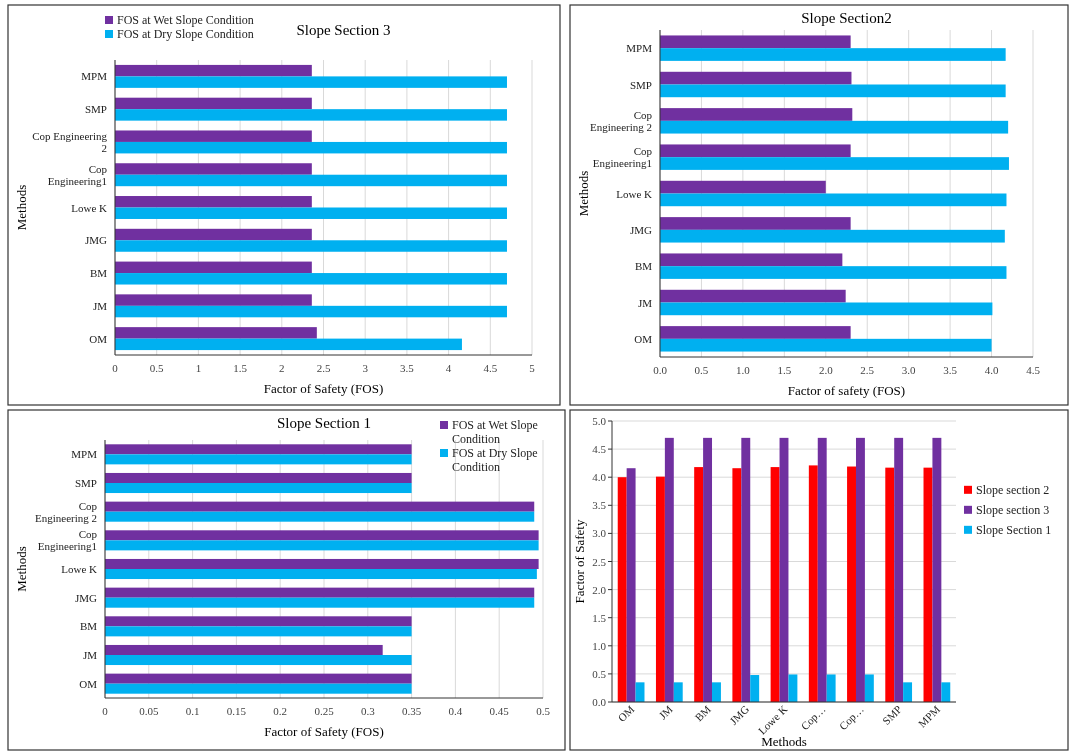 This screenshot has height=752, width=1072. Describe the element at coordinates (599, 673) in the screenshot. I see `y-tick-label: 0.5` at that location.